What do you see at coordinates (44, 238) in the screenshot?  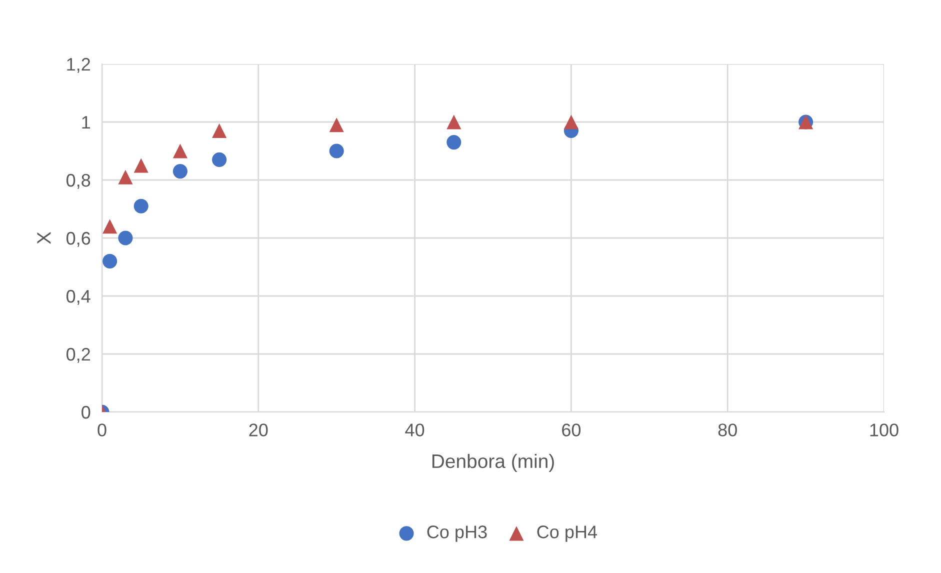 I see `y-axis-title: X` at bounding box center [44, 238].